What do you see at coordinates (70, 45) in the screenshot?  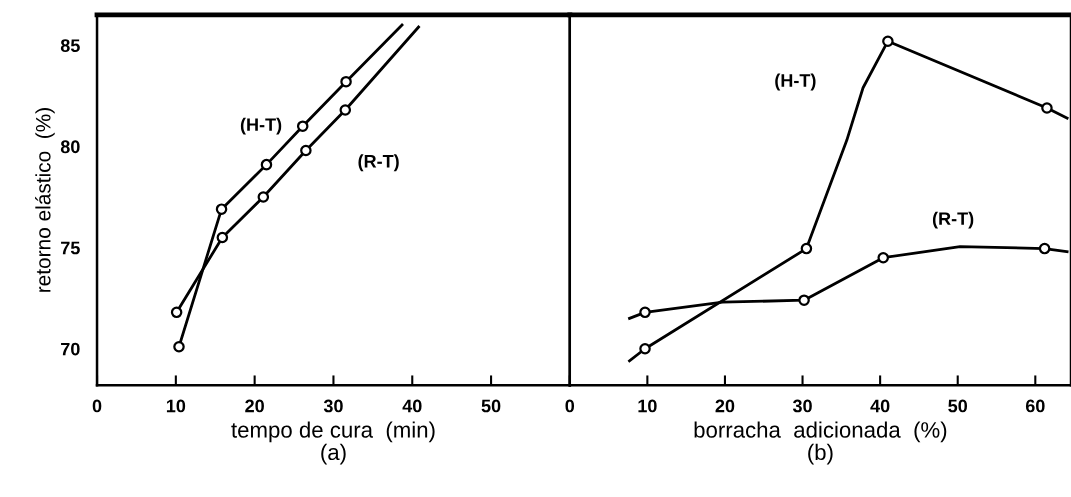 I see `y-tick-label: 85` at bounding box center [70, 45].